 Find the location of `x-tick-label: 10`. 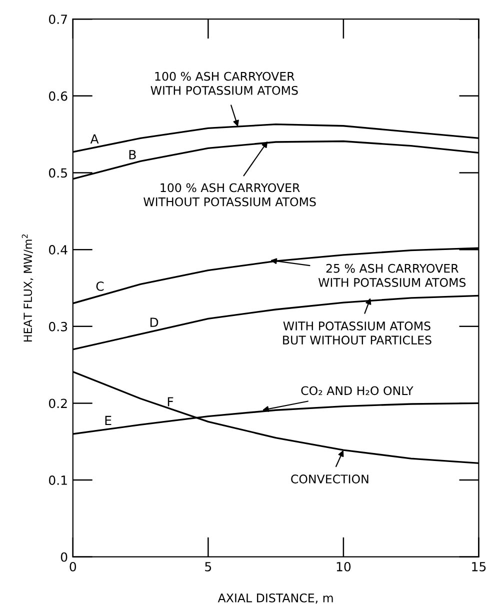

x-tick-label: 10 is located at coordinates (343, 567).